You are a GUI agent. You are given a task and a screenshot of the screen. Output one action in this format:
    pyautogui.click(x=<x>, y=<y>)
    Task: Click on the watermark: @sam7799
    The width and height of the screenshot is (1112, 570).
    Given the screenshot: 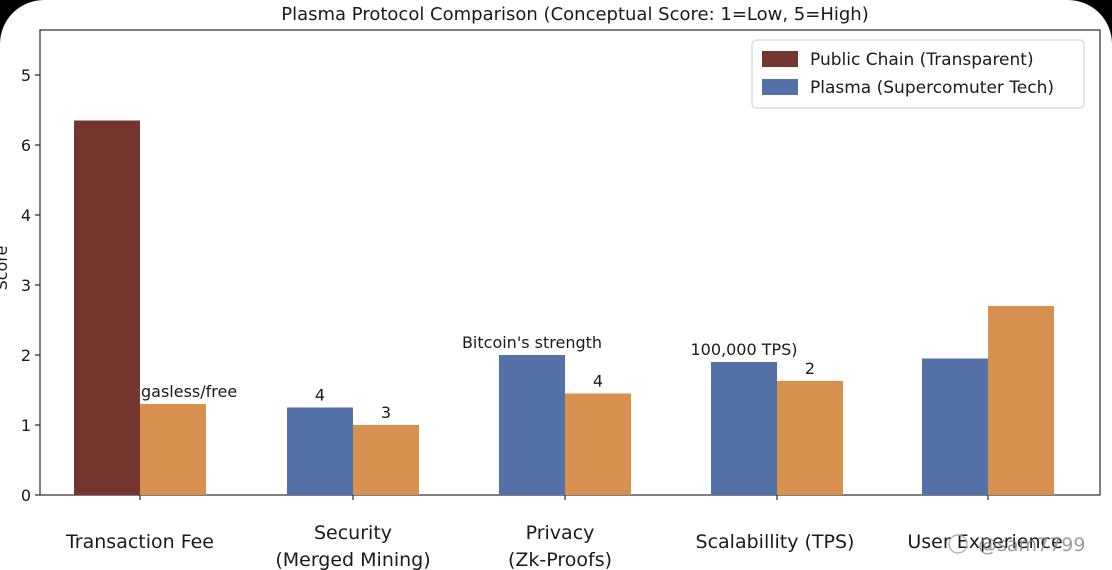 What is the action you would take?
    pyautogui.click(x=1016, y=545)
    